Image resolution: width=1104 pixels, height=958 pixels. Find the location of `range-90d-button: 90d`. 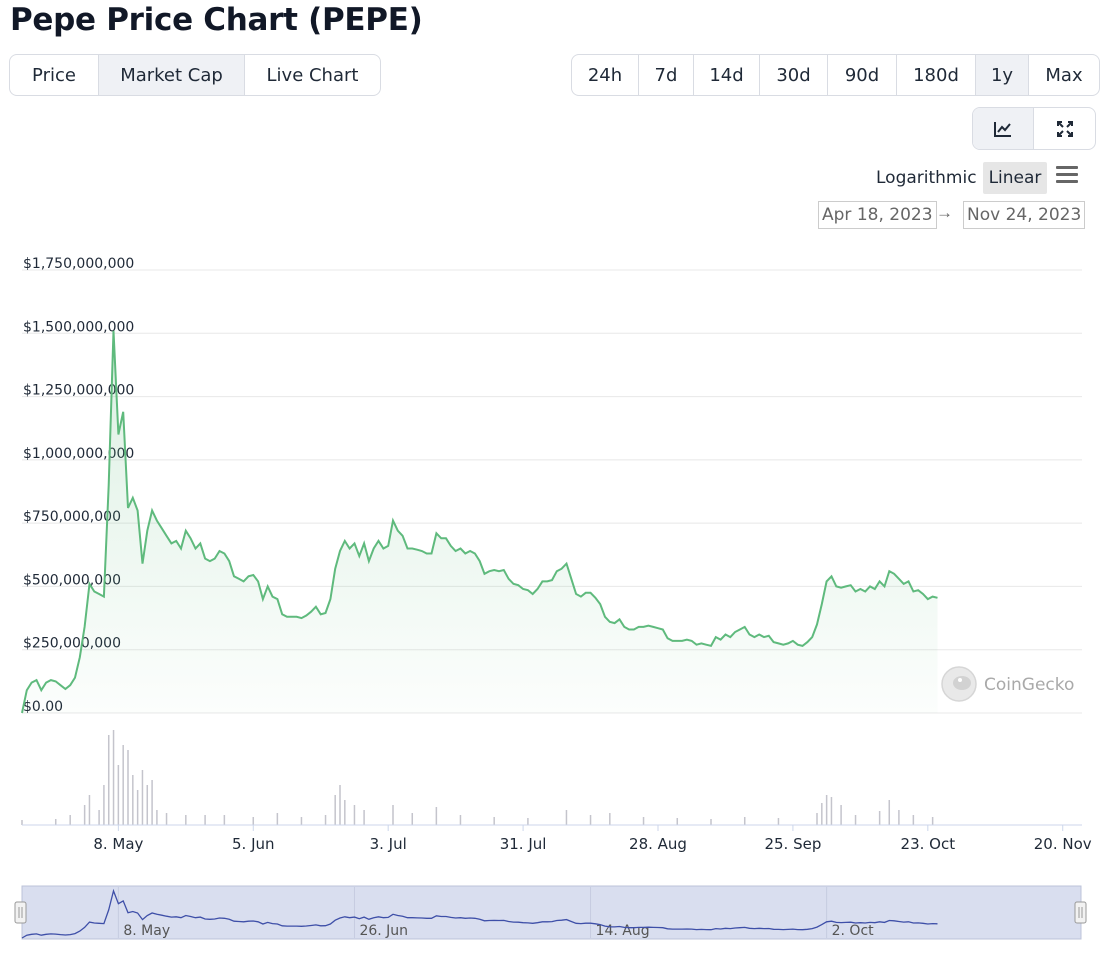

range-90d-button: 90d is located at coordinates (862, 75).